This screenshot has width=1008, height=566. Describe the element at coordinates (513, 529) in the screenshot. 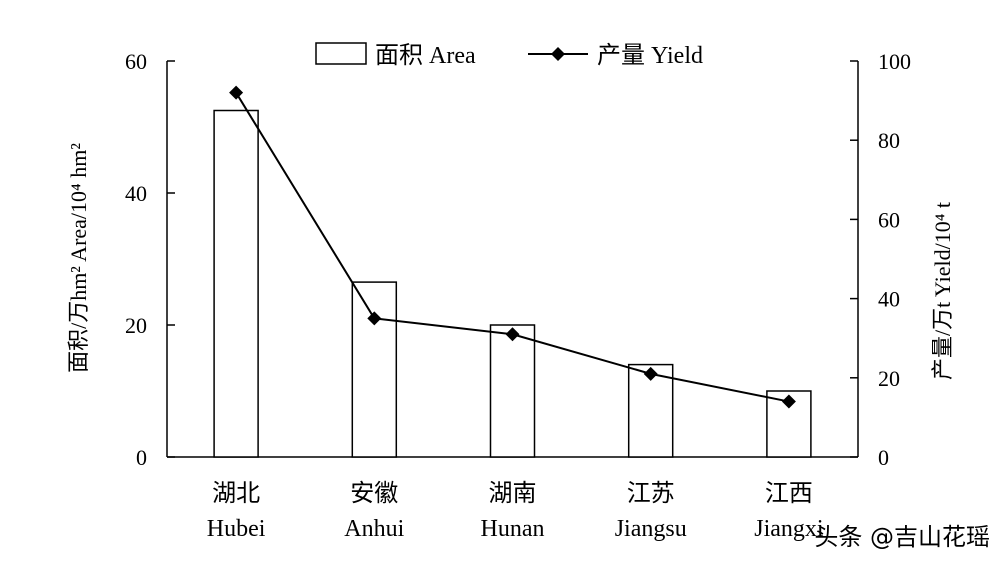

I see `category-label-en: Hunan` at that location.